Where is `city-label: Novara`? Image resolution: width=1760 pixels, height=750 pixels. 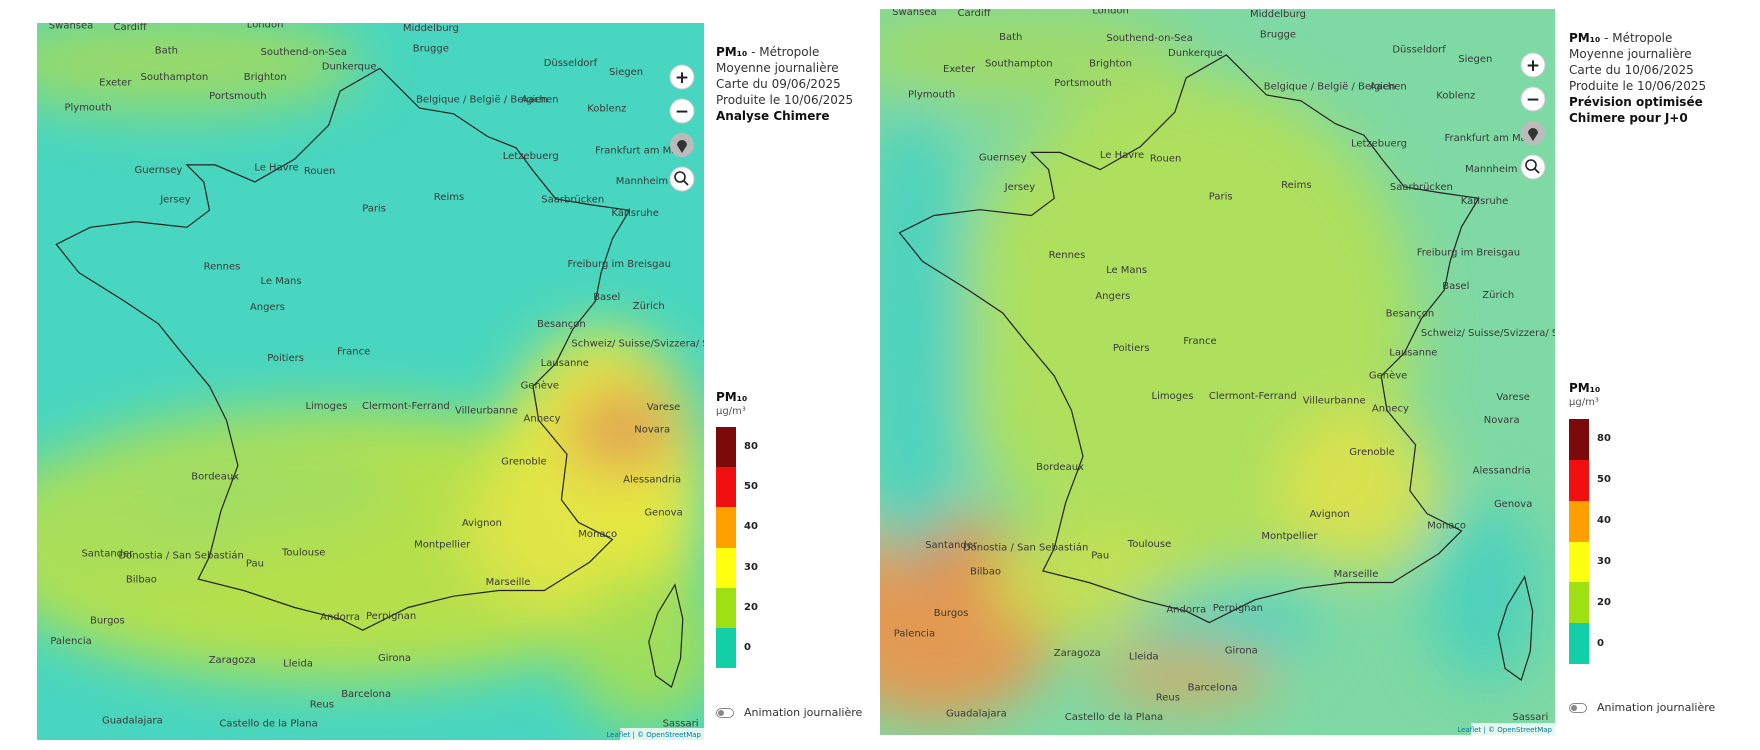 city-label: Novara is located at coordinates (1502, 420).